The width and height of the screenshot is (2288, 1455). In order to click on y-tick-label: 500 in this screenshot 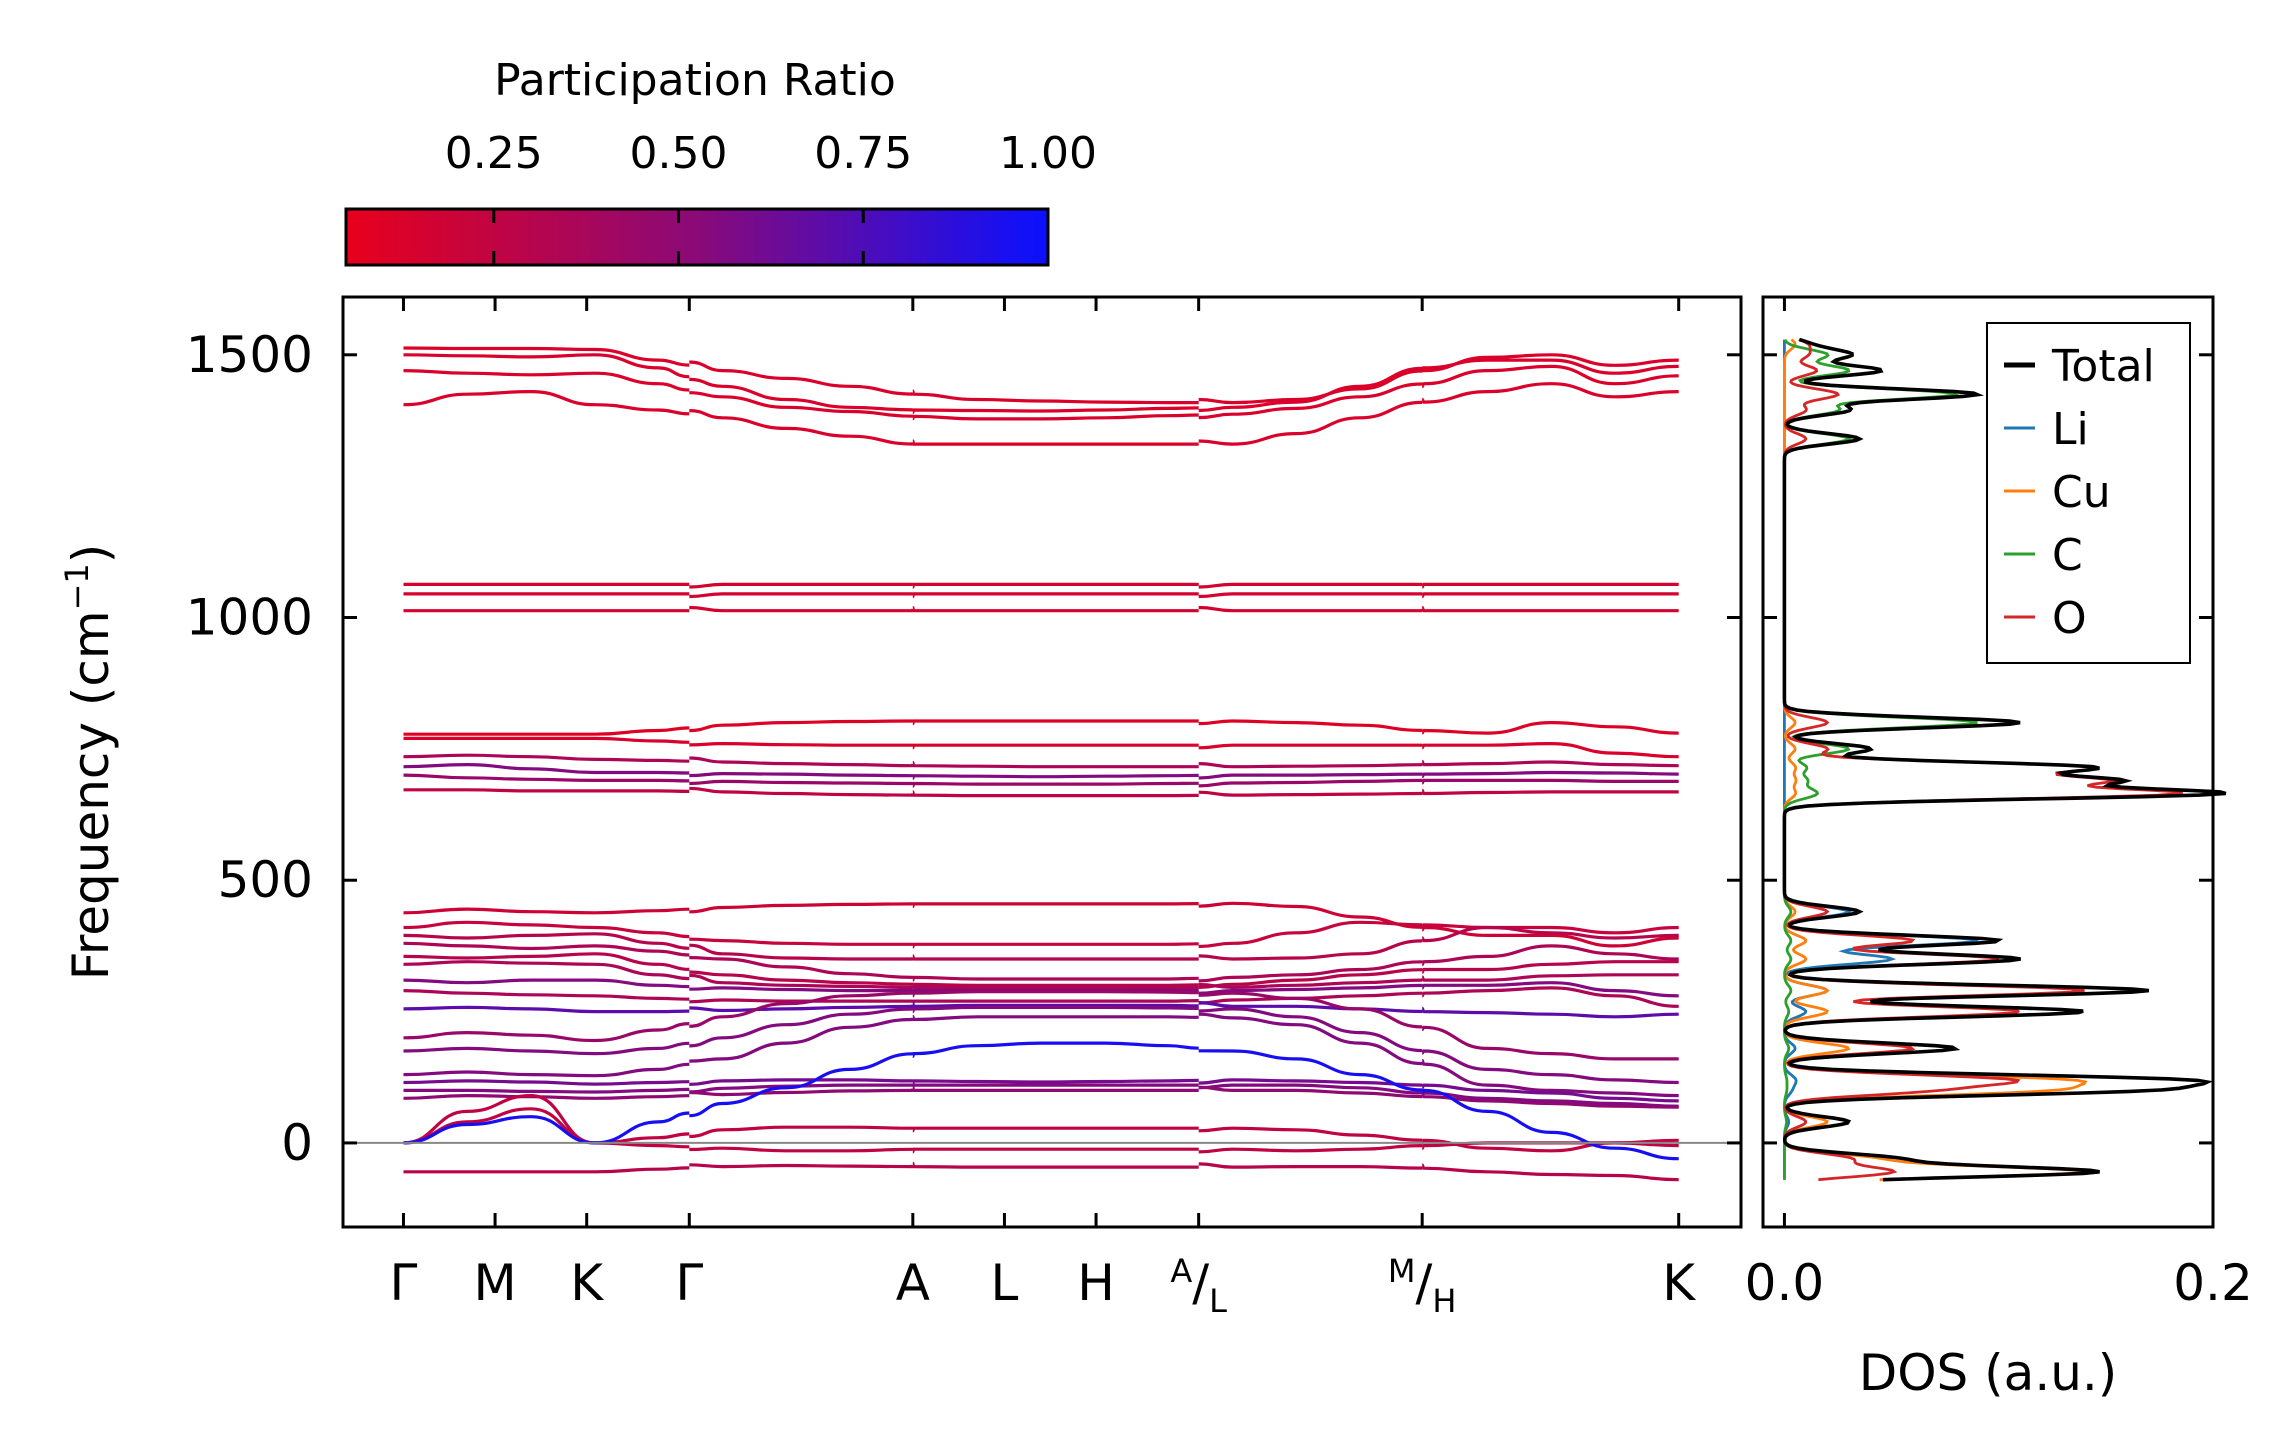, I will do `click(265, 880)`.